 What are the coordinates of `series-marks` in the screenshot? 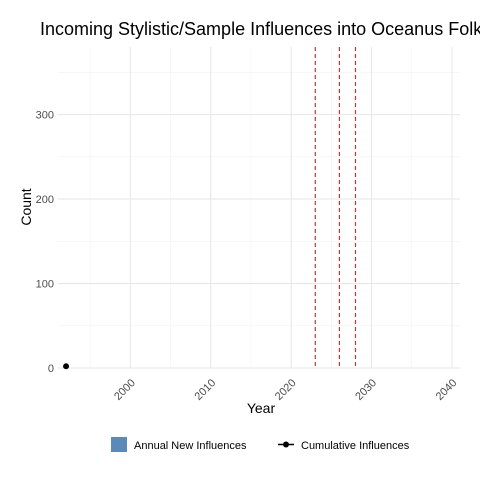 It's located at (66, 366).